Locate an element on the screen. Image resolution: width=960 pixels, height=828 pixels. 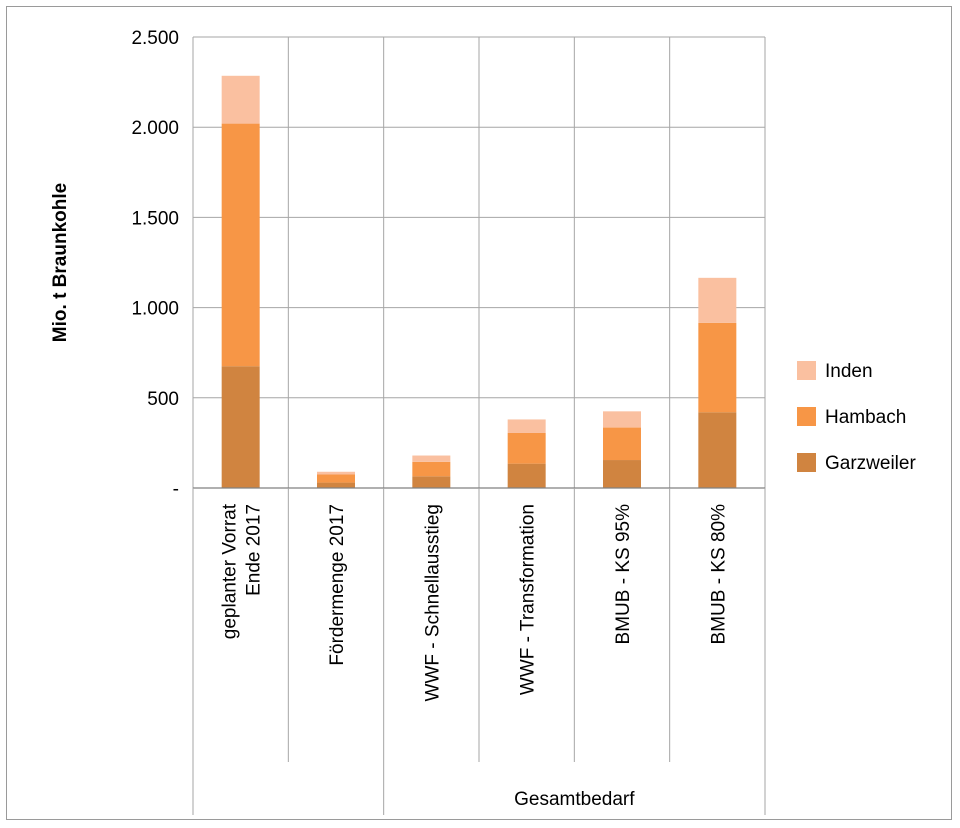
y-tick-label: 1.000 is located at coordinates (155, 309).